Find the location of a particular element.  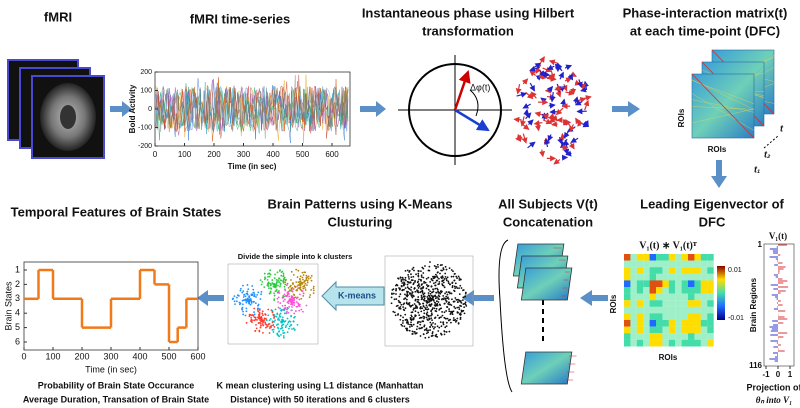

axis-label: ROIs is located at coordinates (681, 117).